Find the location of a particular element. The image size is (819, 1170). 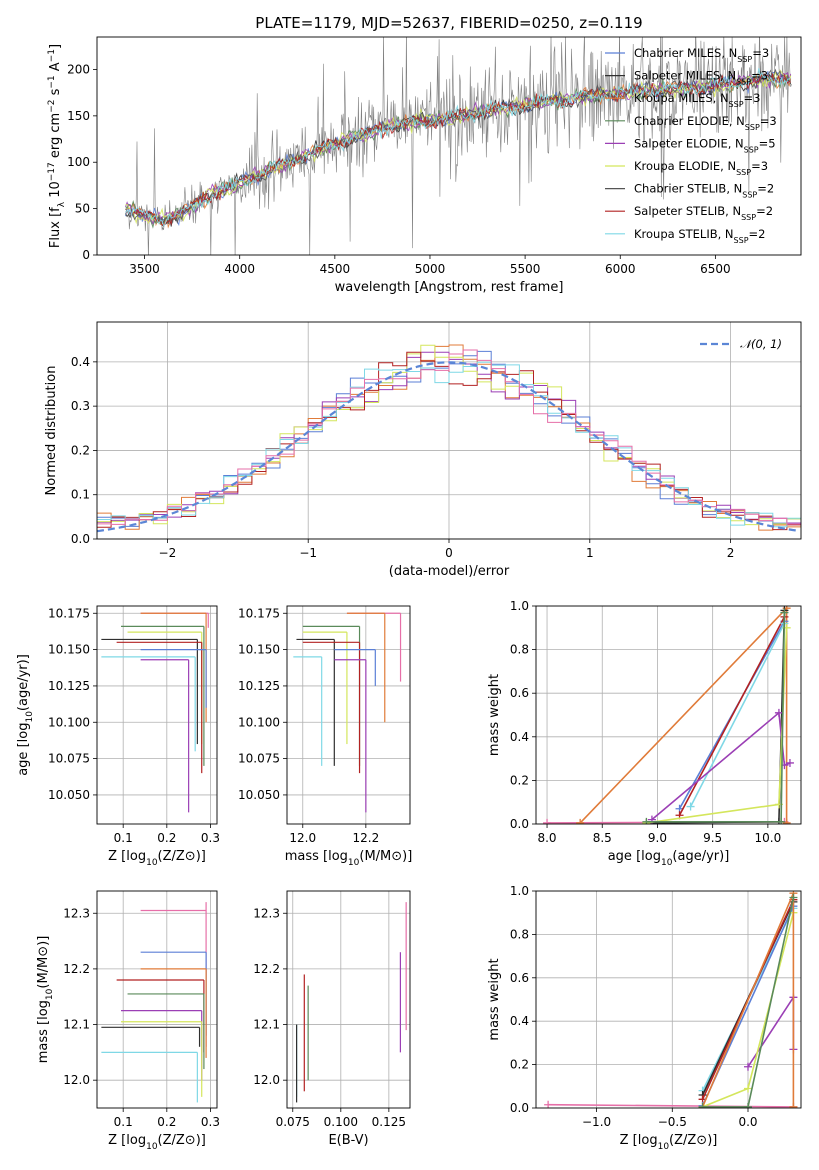

legend-entry: Kroupa ELODIE, NSSP=3 is located at coordinates (701, 168).